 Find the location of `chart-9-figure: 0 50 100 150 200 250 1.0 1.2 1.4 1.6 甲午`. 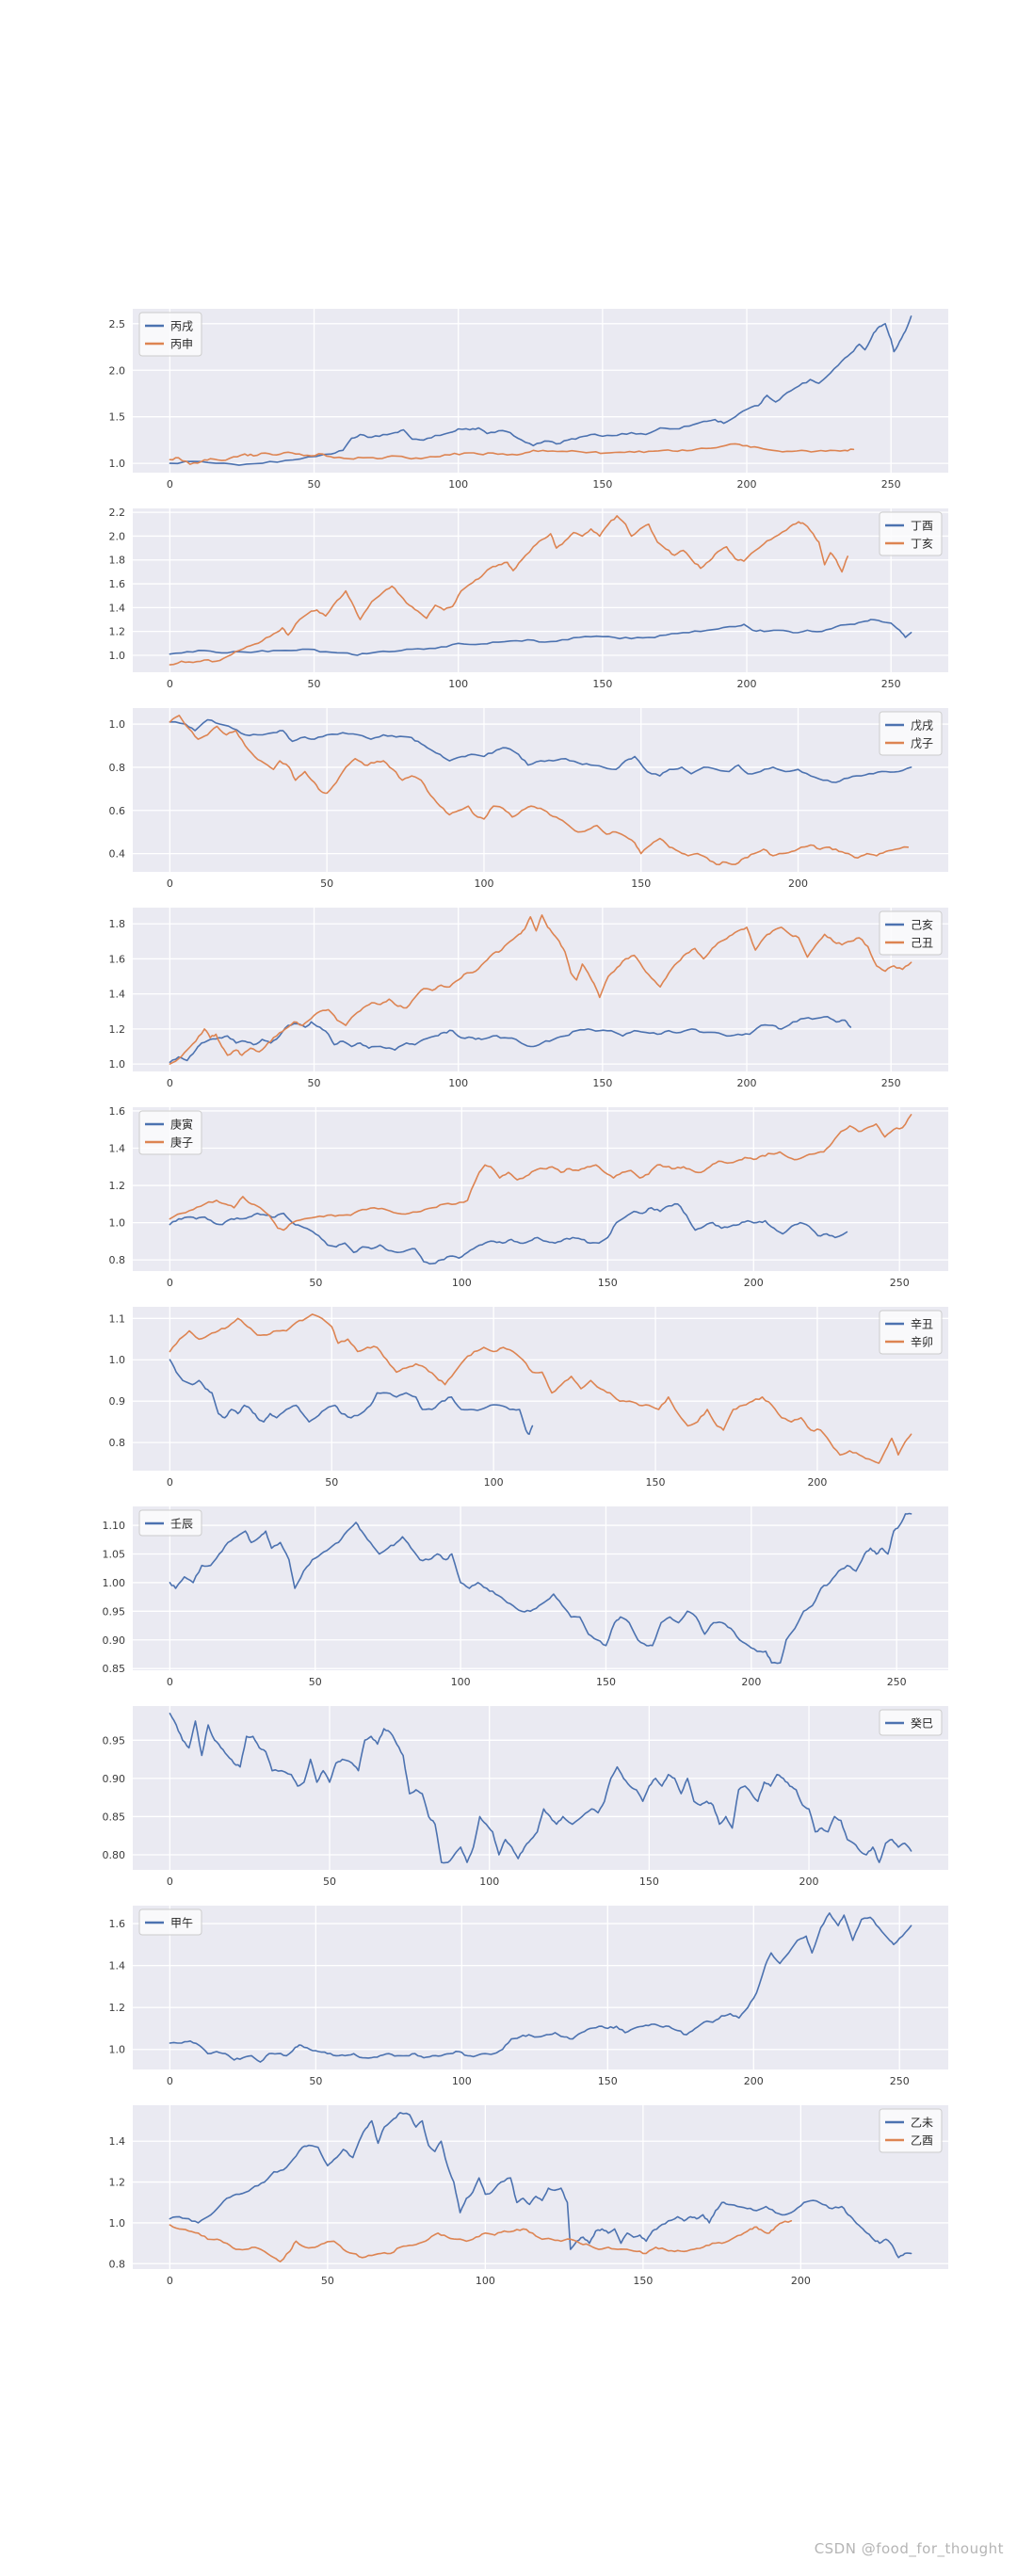

chart-9-figure: 0 50 100 150 200 250 1.0 1.2 1.4 1.6 甲午 is located at coordinates (508, 2005).